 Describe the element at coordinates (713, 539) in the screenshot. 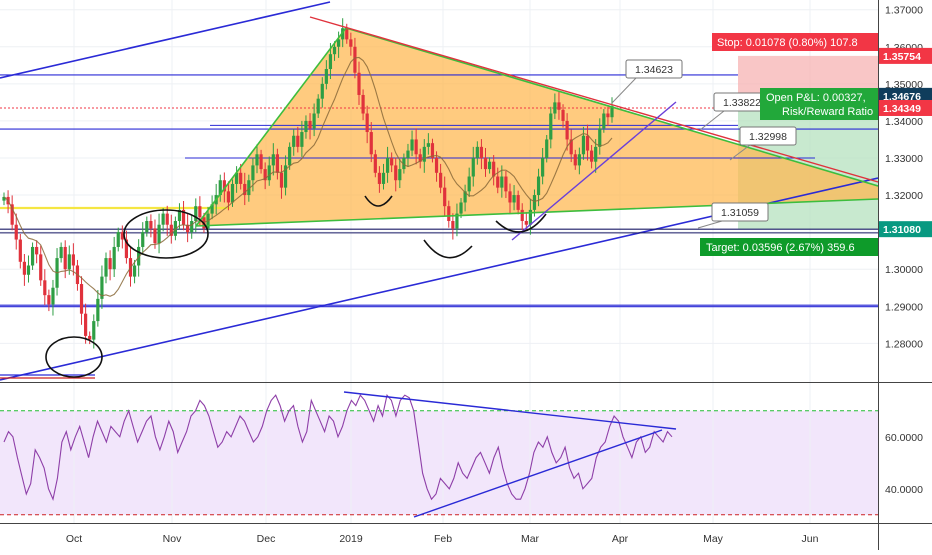

I see `x-tick-label: May` at that location.